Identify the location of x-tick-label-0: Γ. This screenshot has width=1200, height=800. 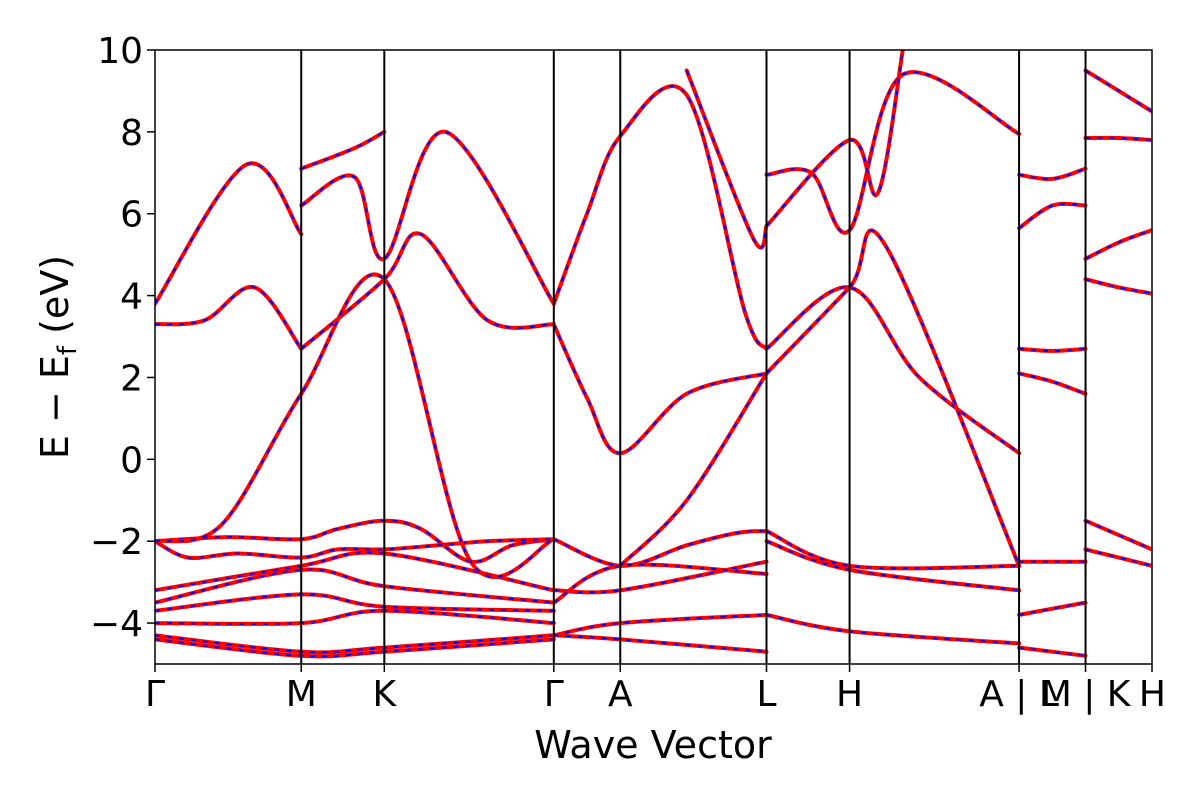
(155, 694).